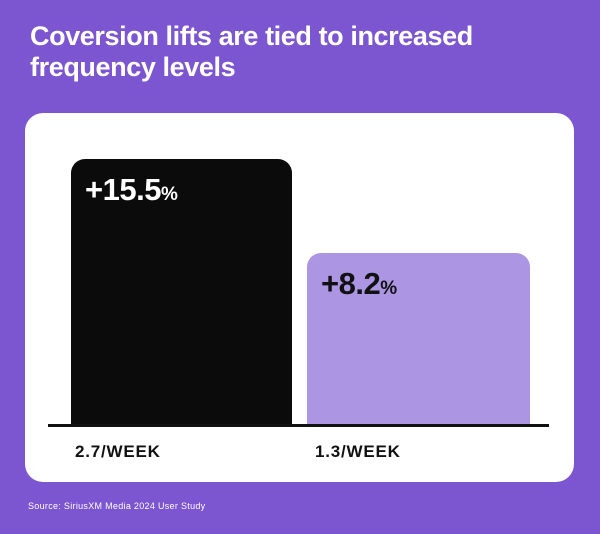 This screenshot has width=600, height=534. What do you see at coordinates (358, 451) in the screenshot?
I see `category-label-1-3-week: 1.3/WEEK` at bounding box center [358, 451].